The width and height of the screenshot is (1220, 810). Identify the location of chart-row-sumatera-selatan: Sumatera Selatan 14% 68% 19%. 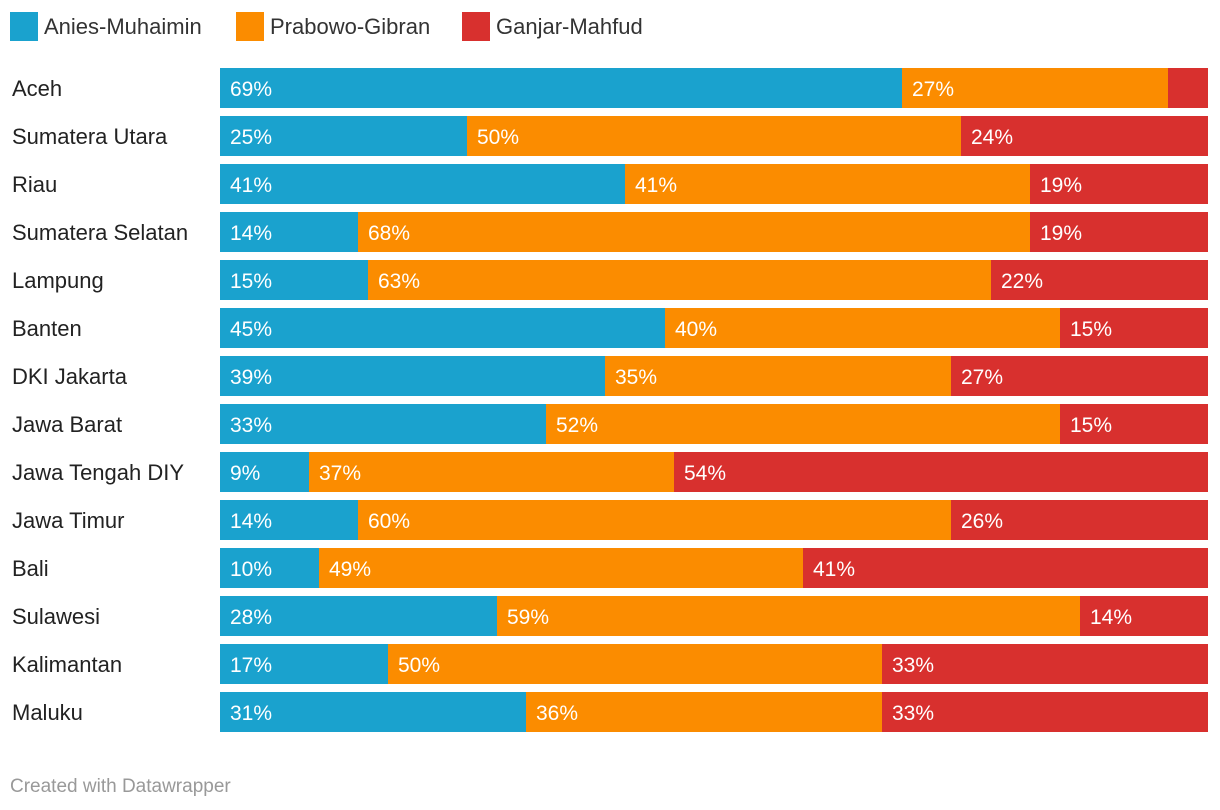
(610, 232).